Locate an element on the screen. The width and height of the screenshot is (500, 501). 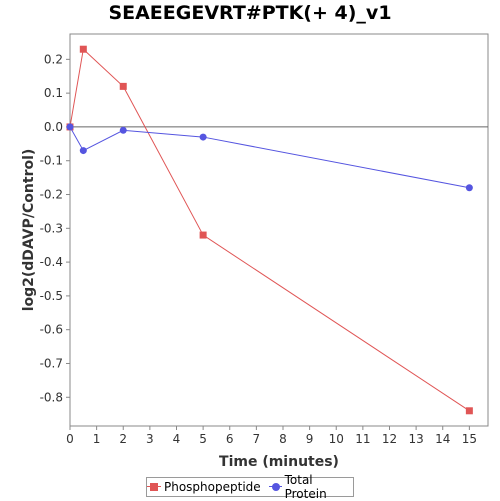
y-tick-label: 0.0 is located at coordinates (53, 127).